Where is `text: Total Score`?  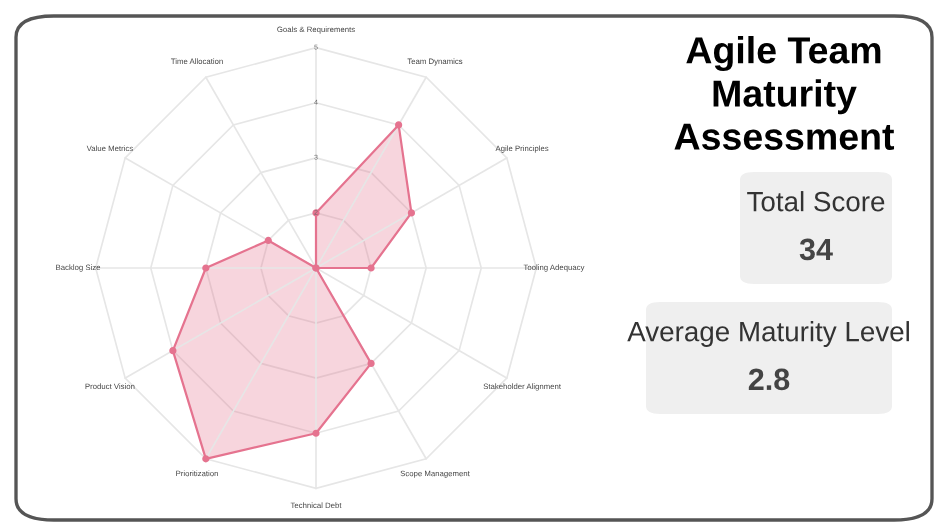 text: Total Score is located at coordinates (816, 201).